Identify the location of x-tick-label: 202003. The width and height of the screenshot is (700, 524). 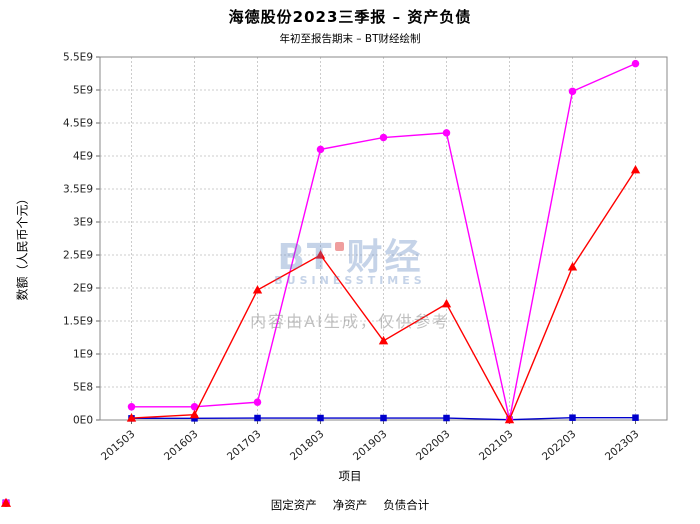
(433, 445).